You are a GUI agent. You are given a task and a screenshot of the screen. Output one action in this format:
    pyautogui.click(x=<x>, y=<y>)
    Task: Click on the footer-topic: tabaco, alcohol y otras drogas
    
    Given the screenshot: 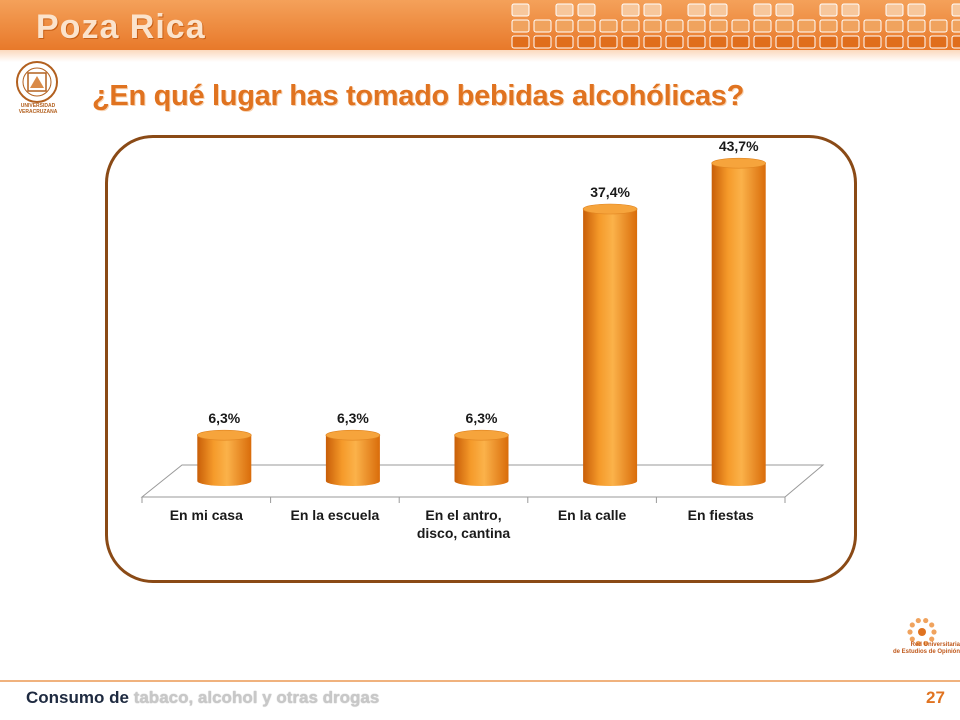 What is the action you would take?
    pyautogui.click(x=256, y=697)
    